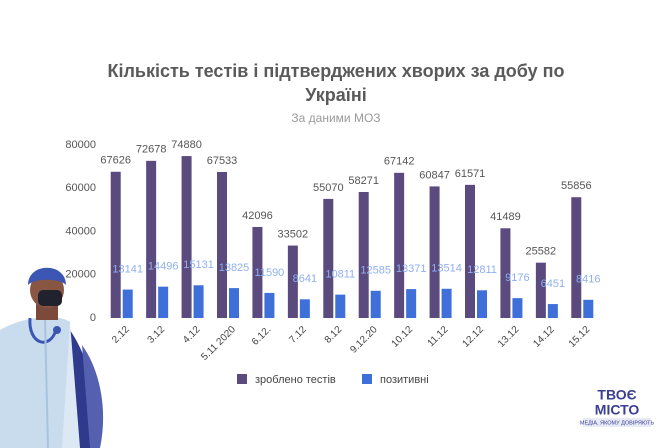 This screenshot has width=672, height=448. What do you see at coordinates (616, 395) in the screenshot?
I see `logo-name: ТВОЄ` at bounding box center [616, 395].